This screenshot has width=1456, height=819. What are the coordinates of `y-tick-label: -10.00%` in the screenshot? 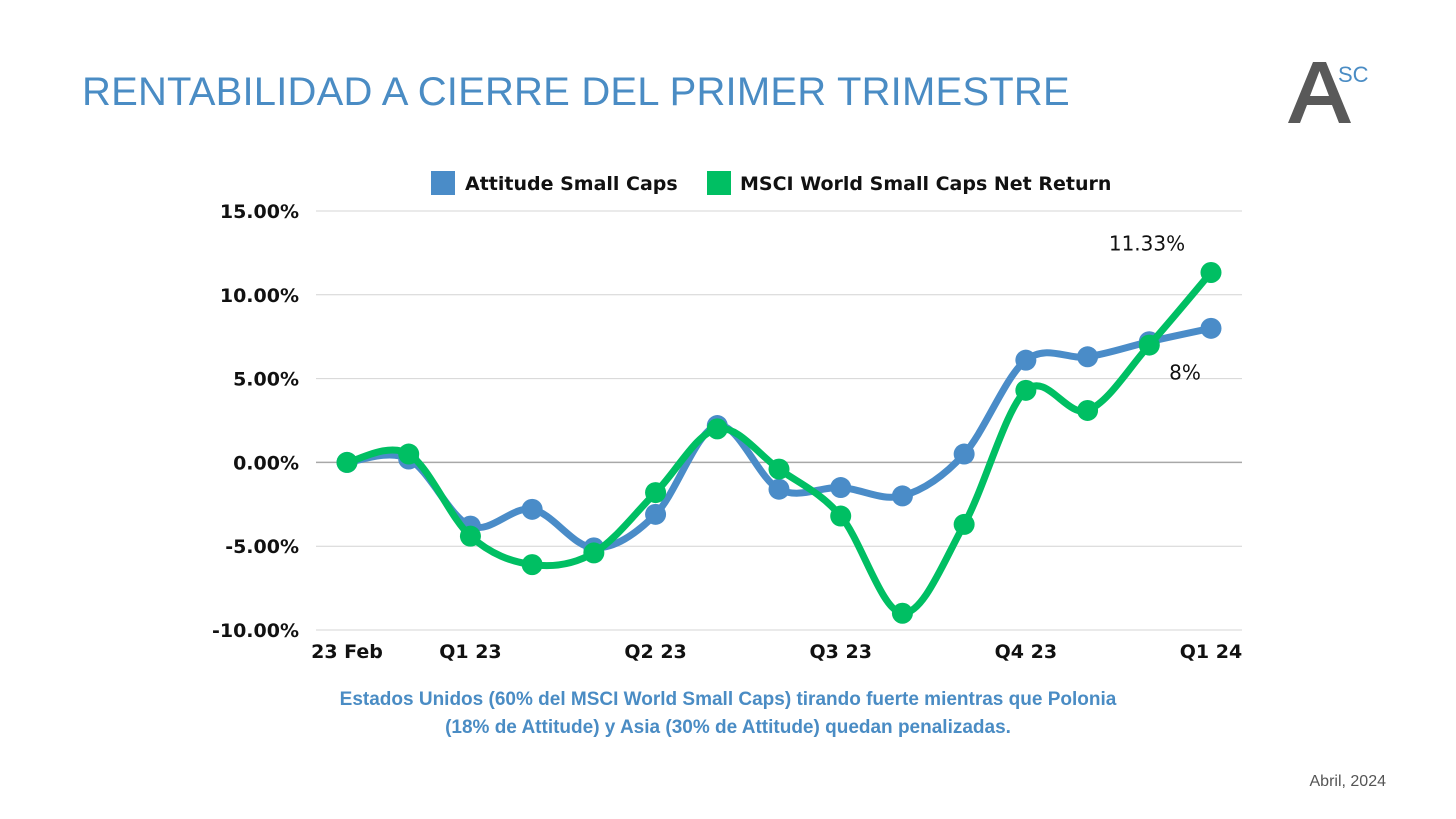 It's located at (255, 631).